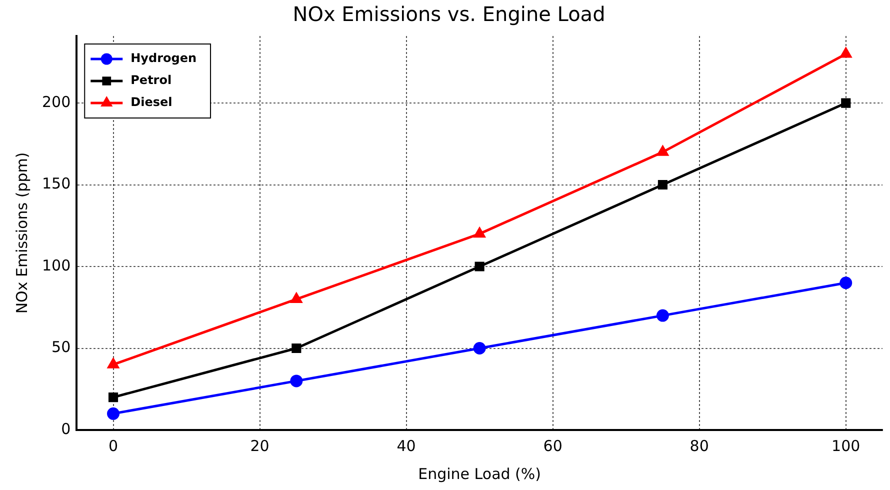 Image resolution: width=890 pixels, height=490 pixels. What do you see at coordinates (151, 102) in the screenshot?
I see `legend-label: Diesel` at bounding box center [151, 102].